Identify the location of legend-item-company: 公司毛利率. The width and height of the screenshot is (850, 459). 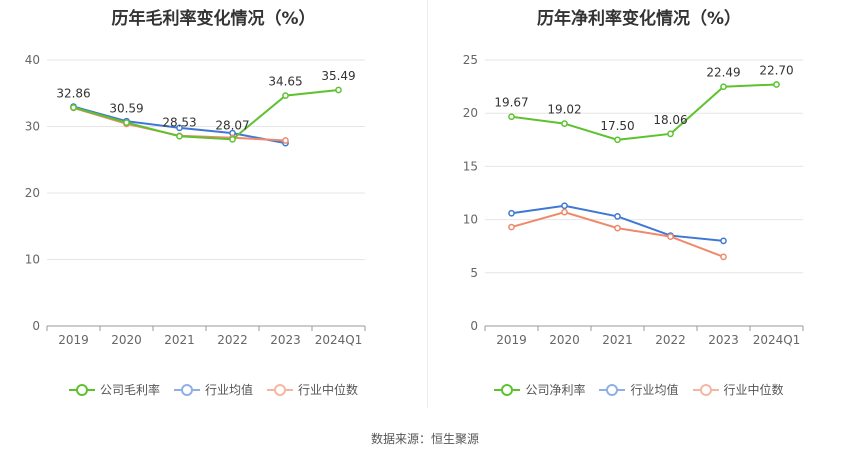
(114, 389).